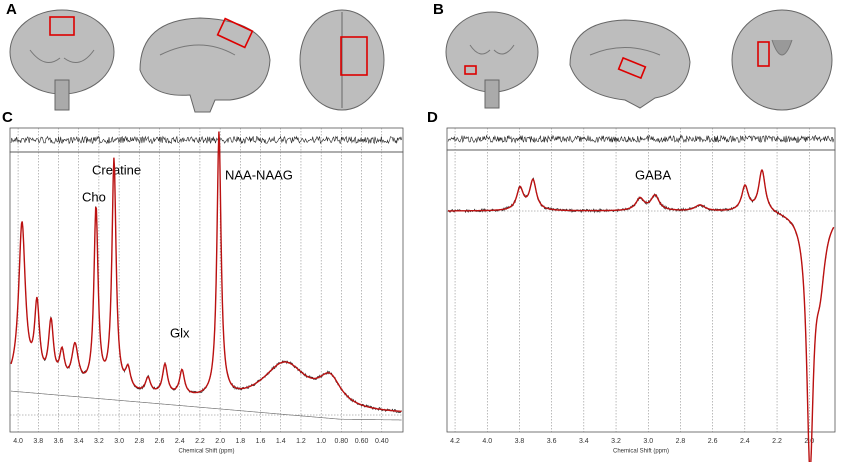 The height and width of the screenshot is (462, 850). What do you see at coordinates (197, 61) in the screenshot?
I see `brain-images-a` at bounding box center [197, 61].